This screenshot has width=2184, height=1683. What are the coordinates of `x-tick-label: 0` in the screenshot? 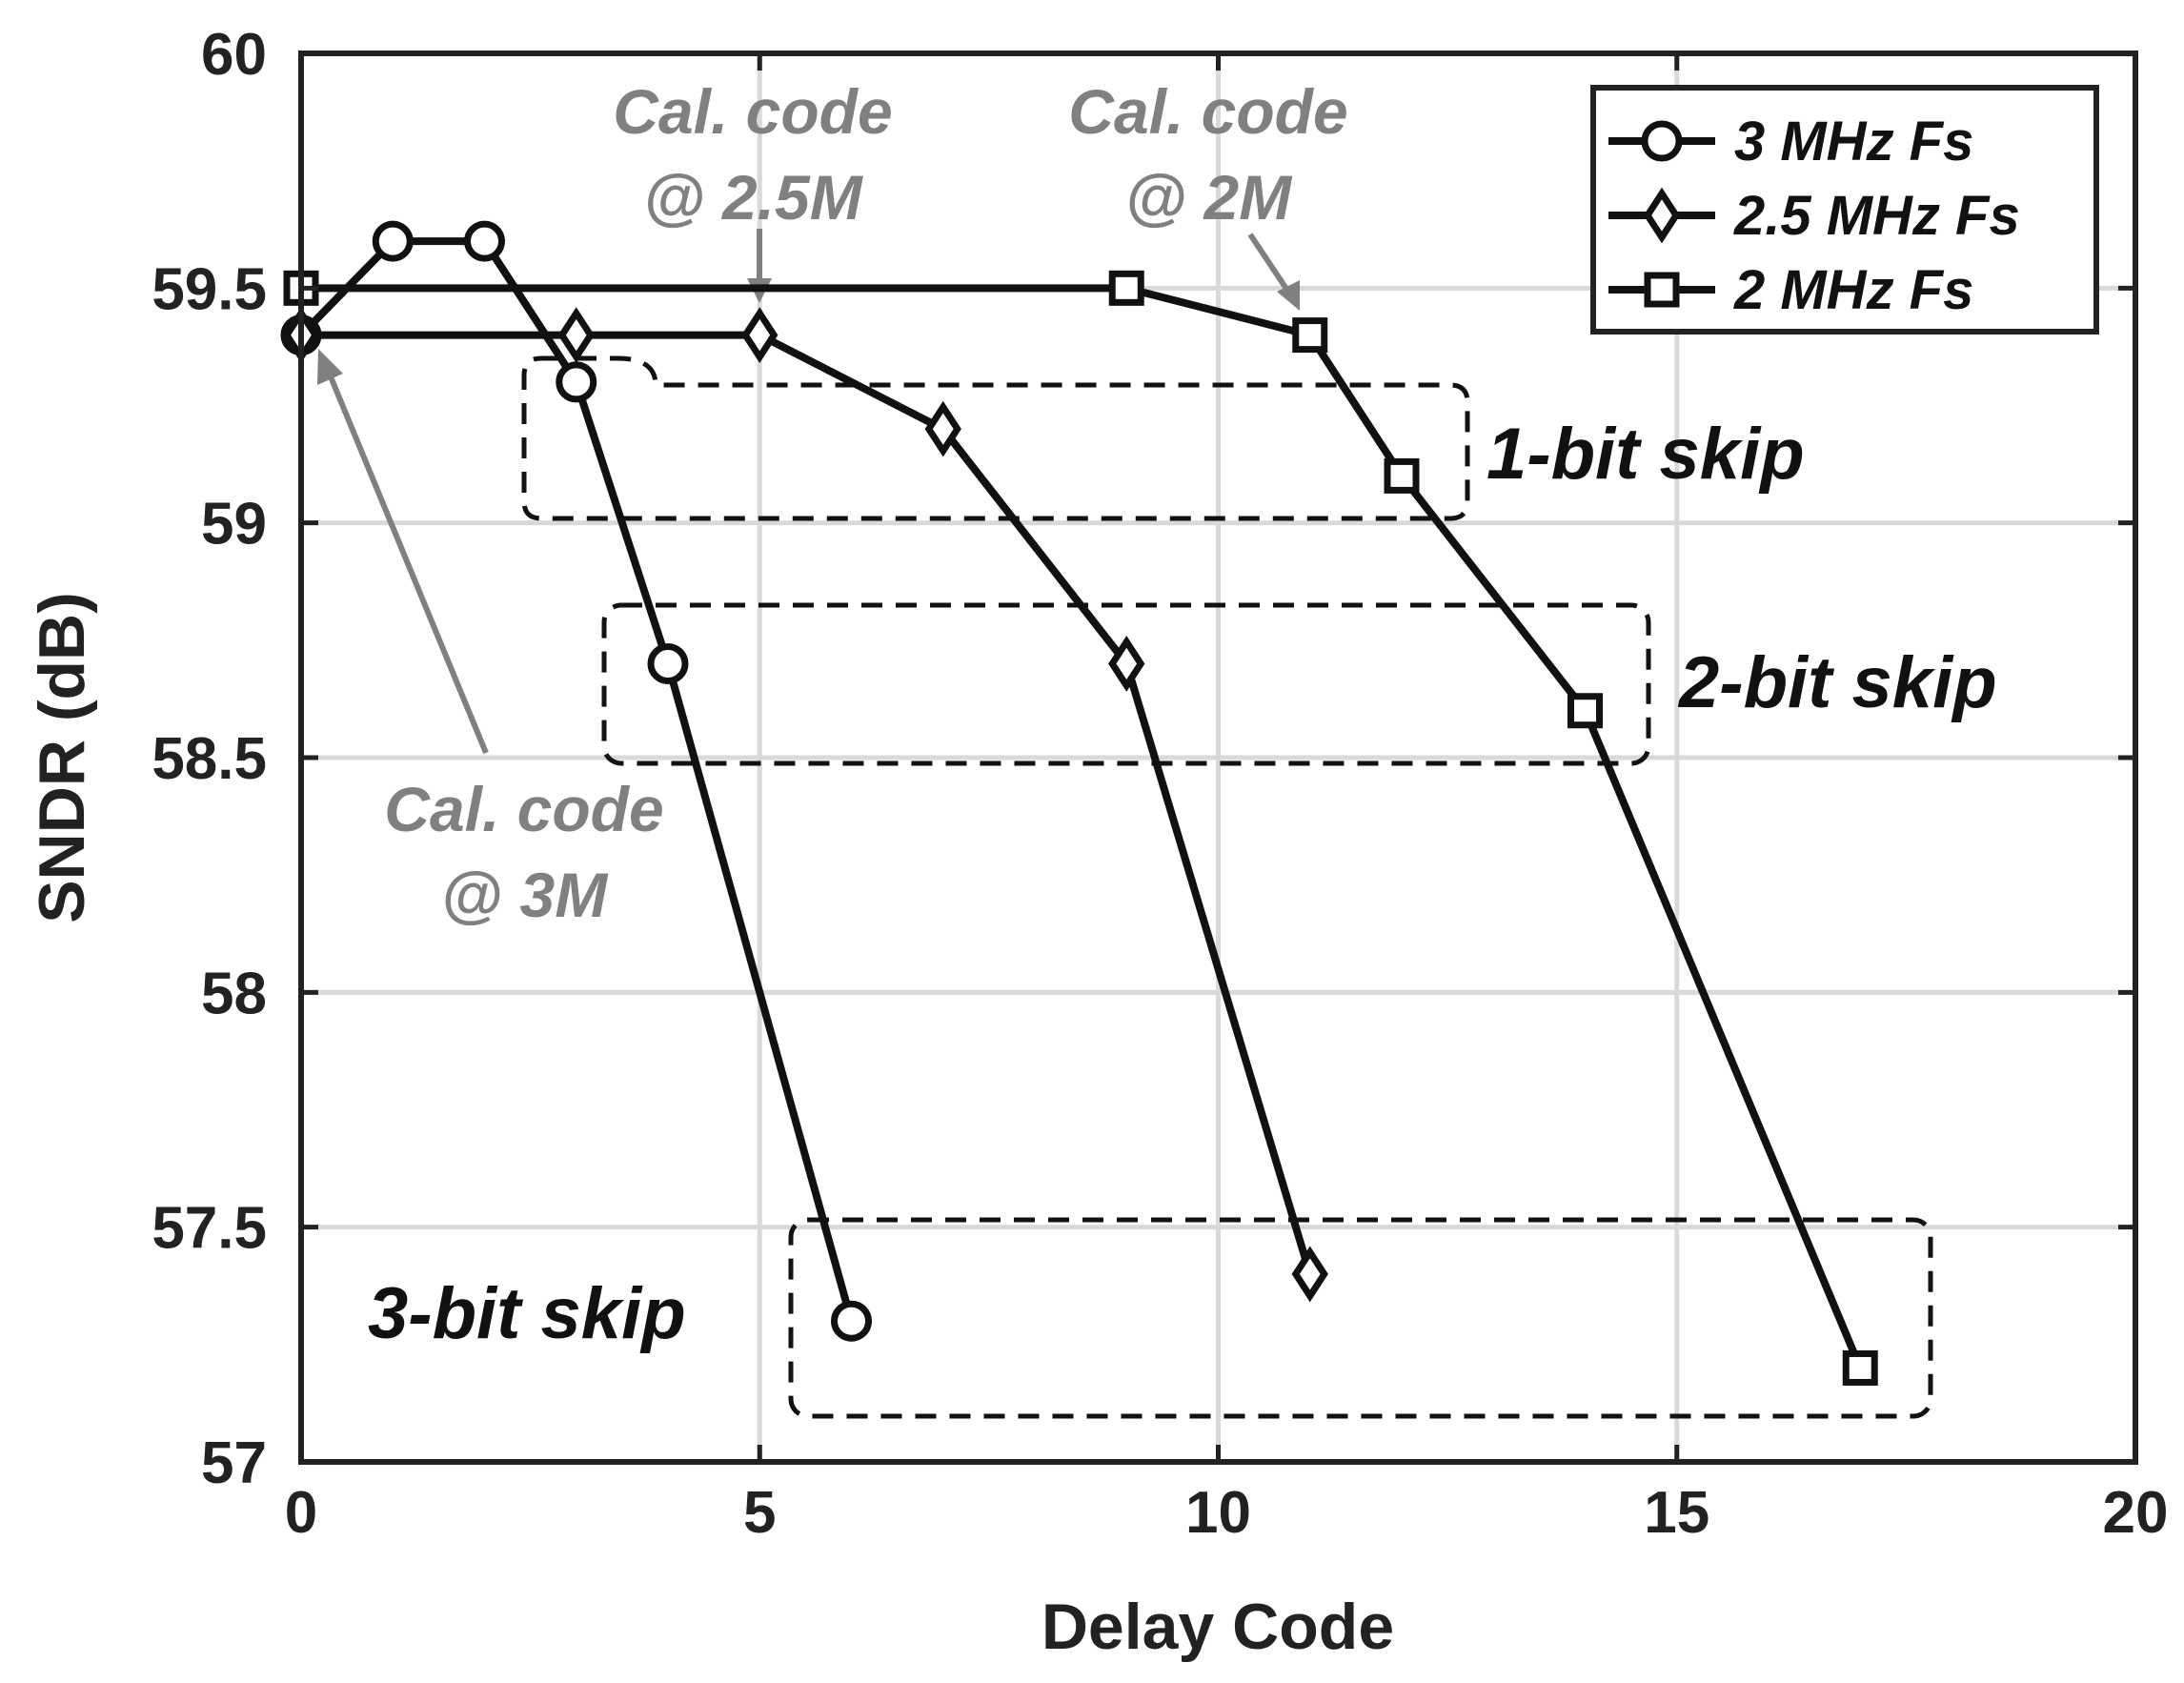 It's located at (301, 1513).